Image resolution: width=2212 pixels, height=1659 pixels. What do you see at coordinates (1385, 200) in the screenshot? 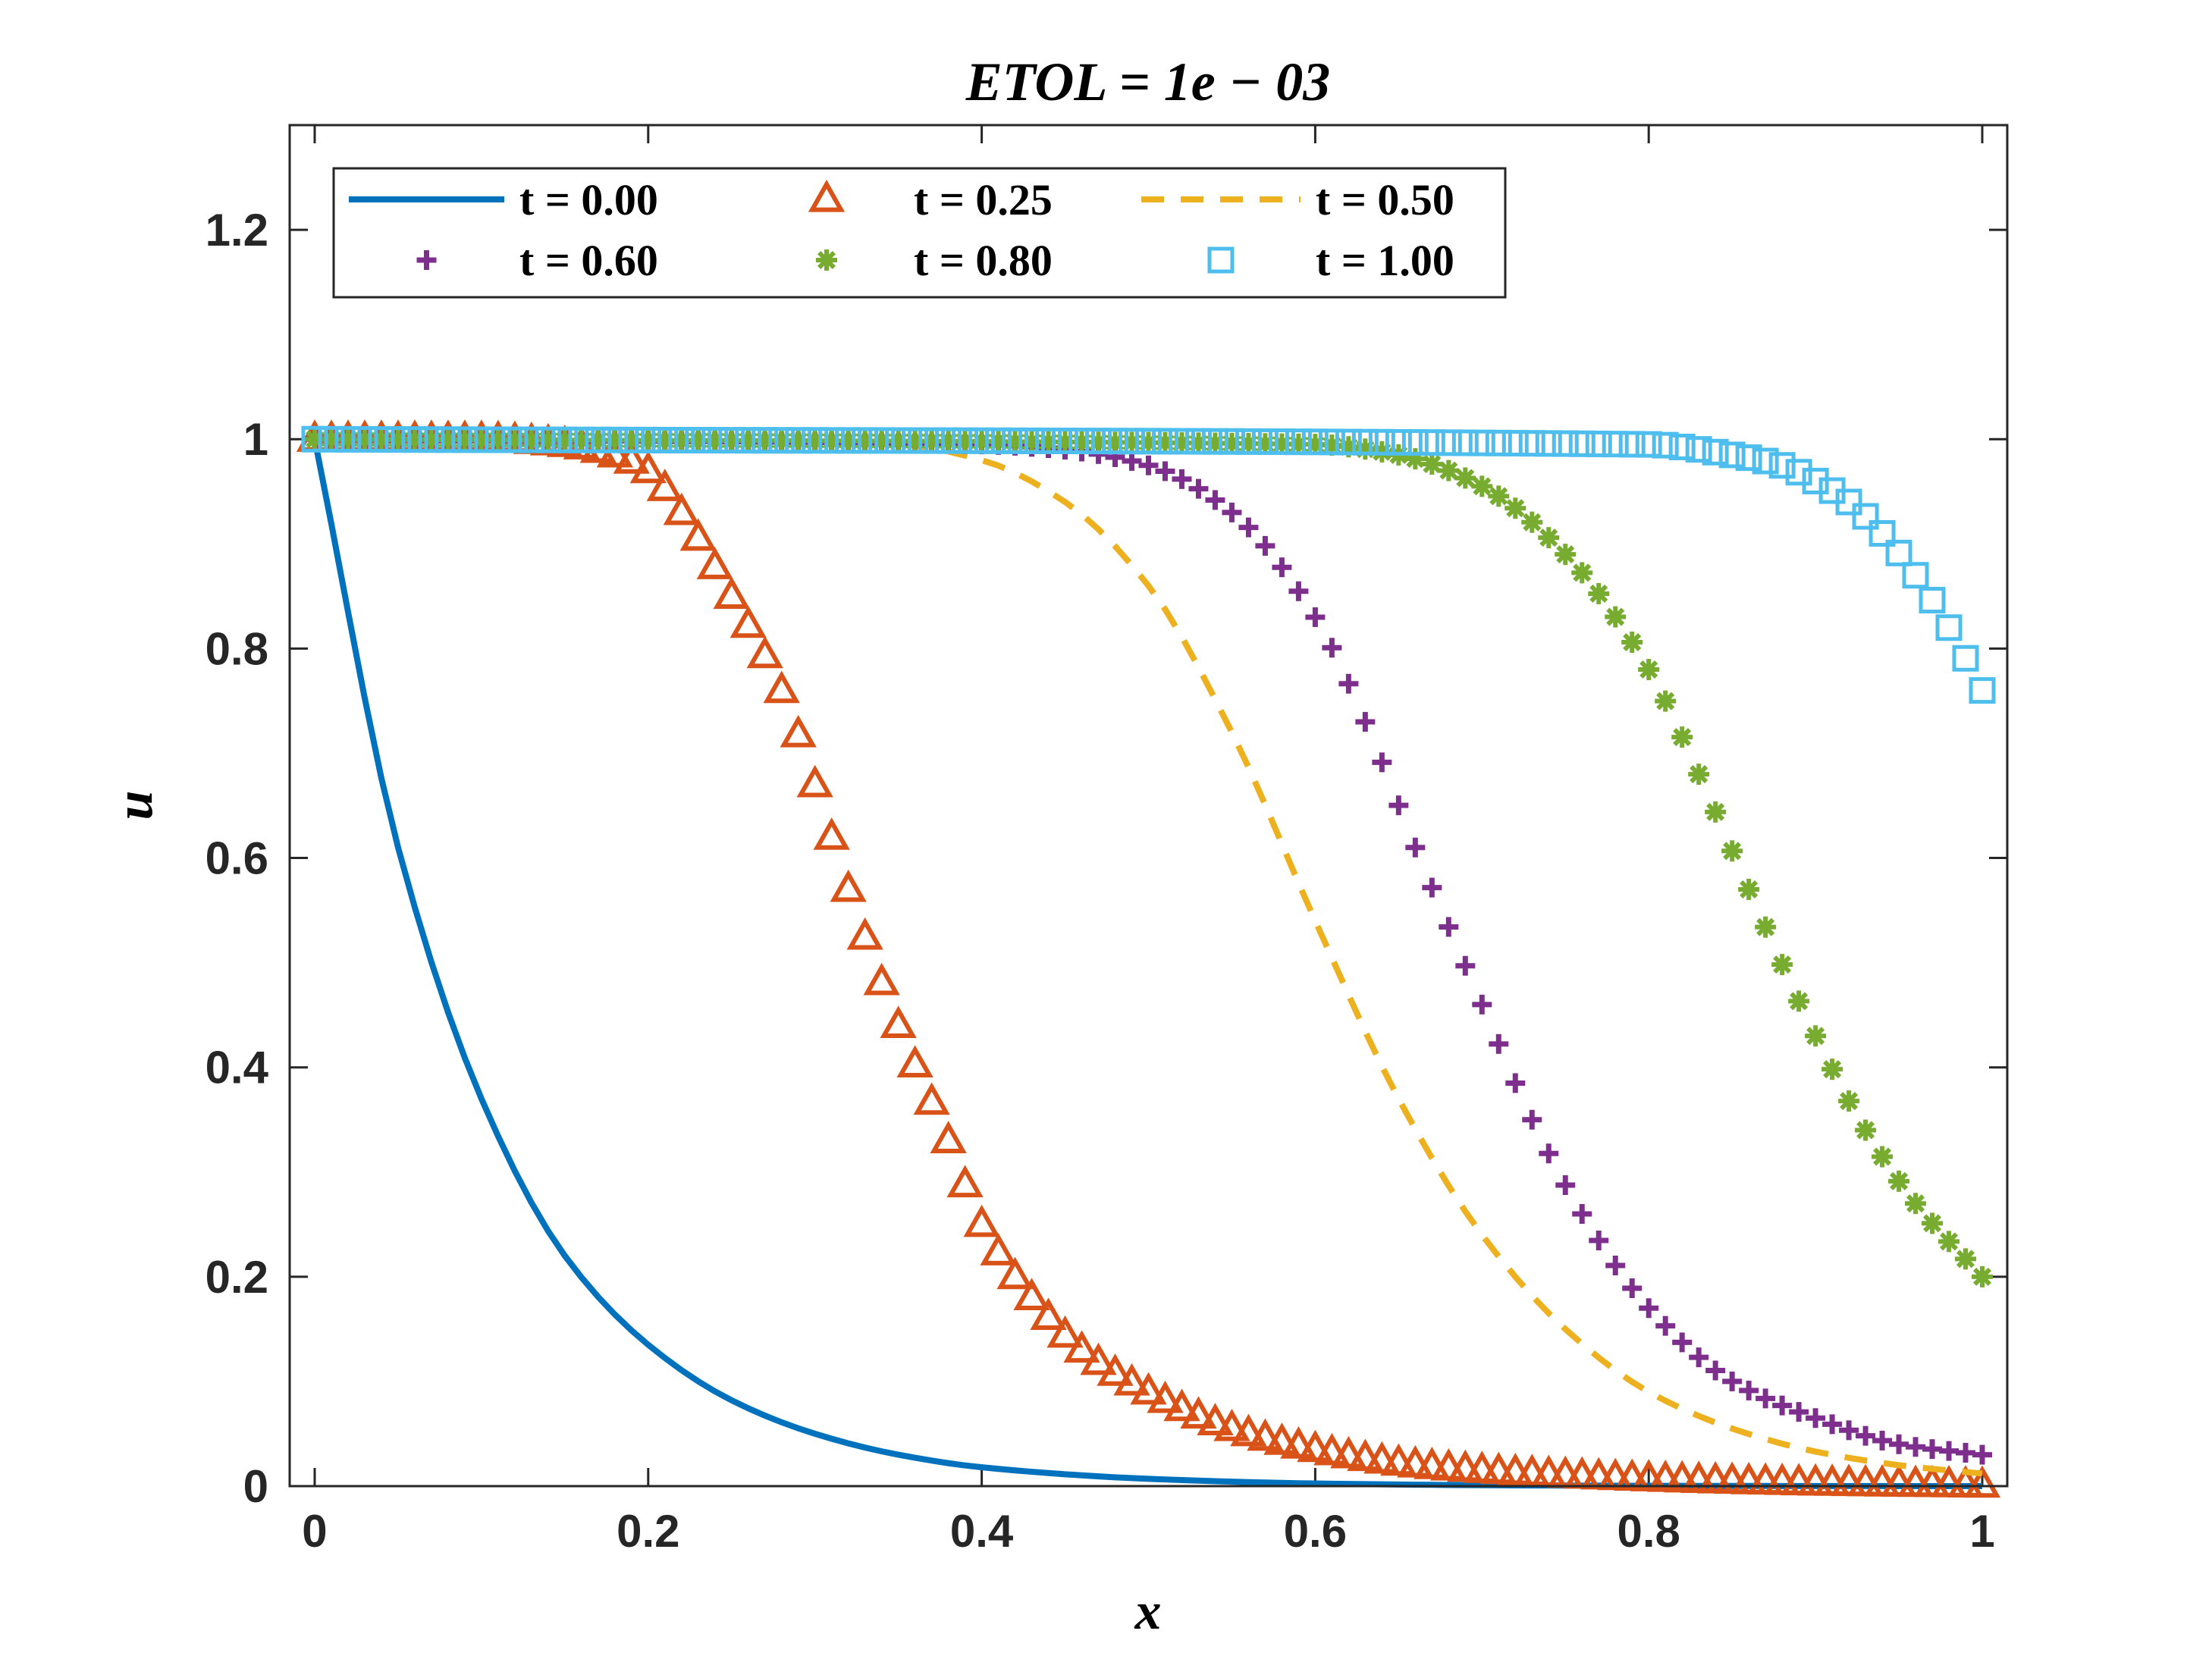
I see `legend-label: t = 0.50` at bounding box center [1385, 200].